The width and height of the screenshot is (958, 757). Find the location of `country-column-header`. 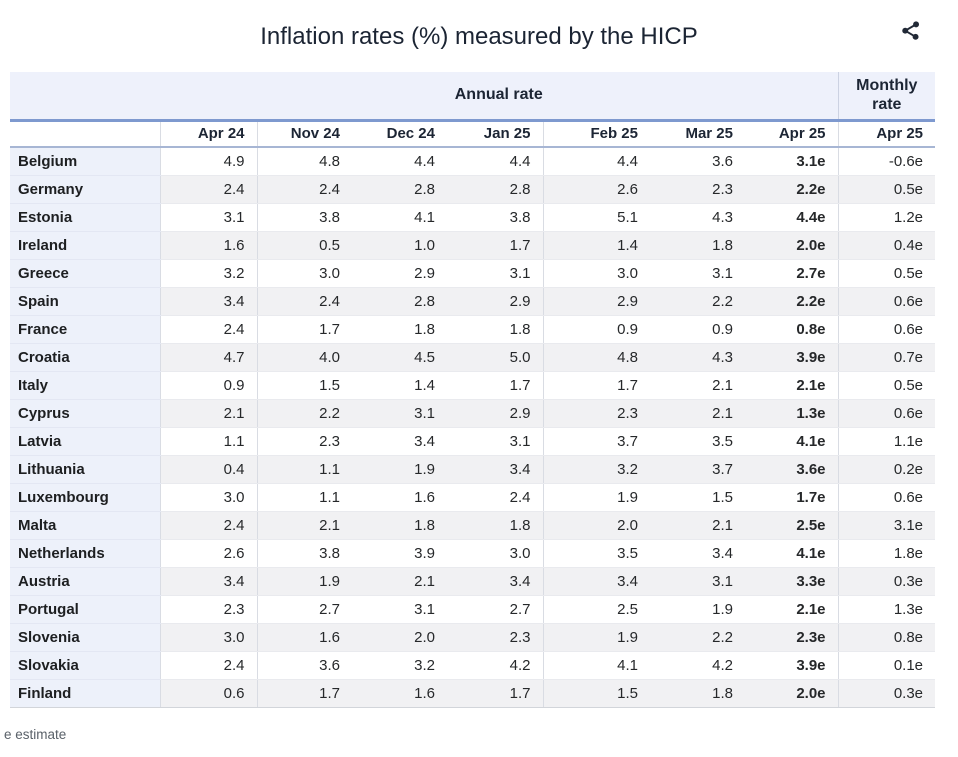

country-column-header is located at coordinates (85, 134).